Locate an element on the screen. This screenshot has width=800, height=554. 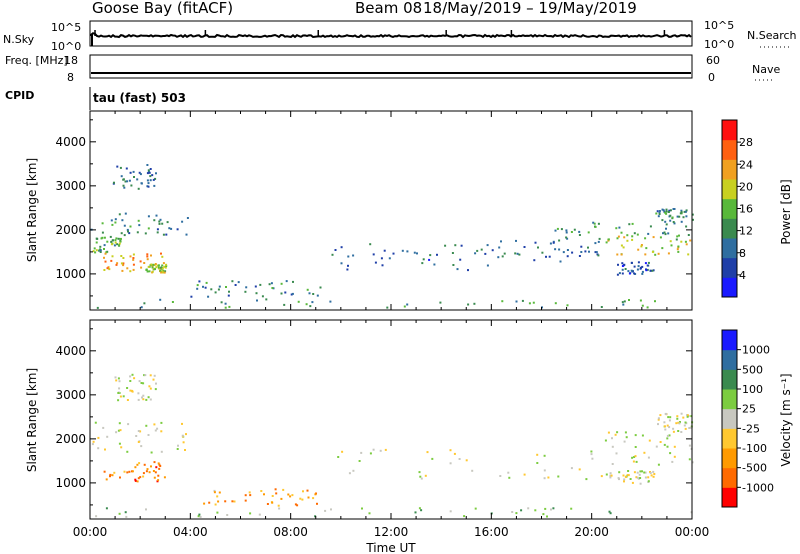
colorbar-frame is located at coordinates (729, 418).